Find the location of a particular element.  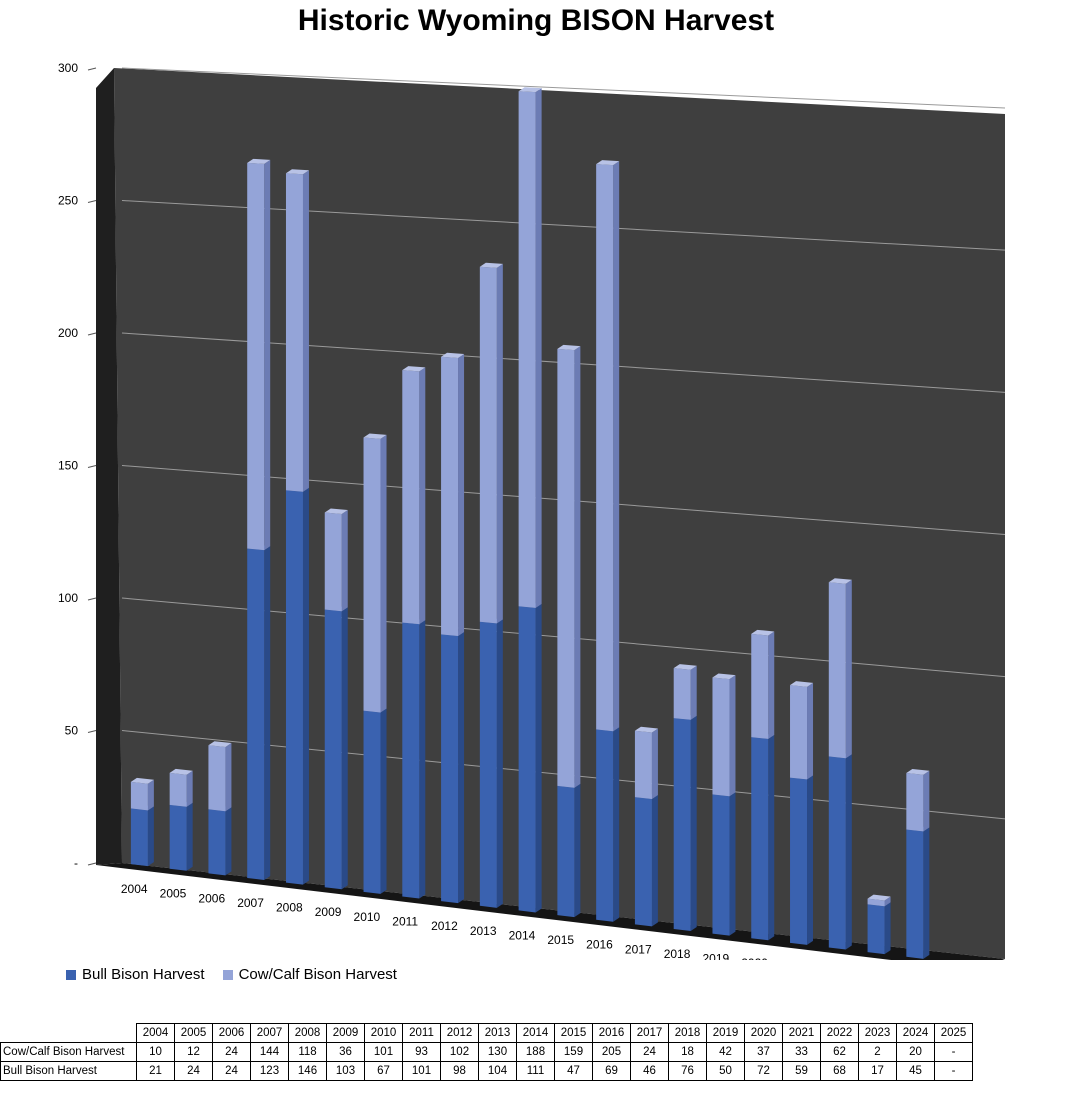

table-cell-cowcalf: 33 is located at coordinates (801, 1052).